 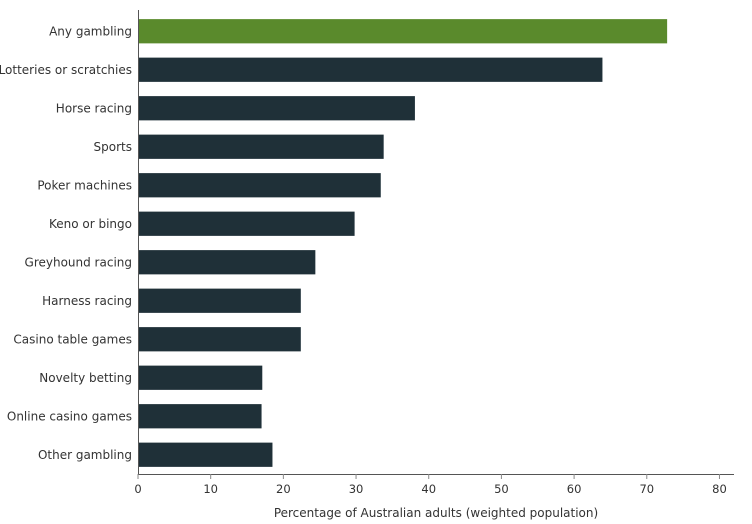 I want to click on category-label-5: Keno or bingo, so click(x=90, y=224).